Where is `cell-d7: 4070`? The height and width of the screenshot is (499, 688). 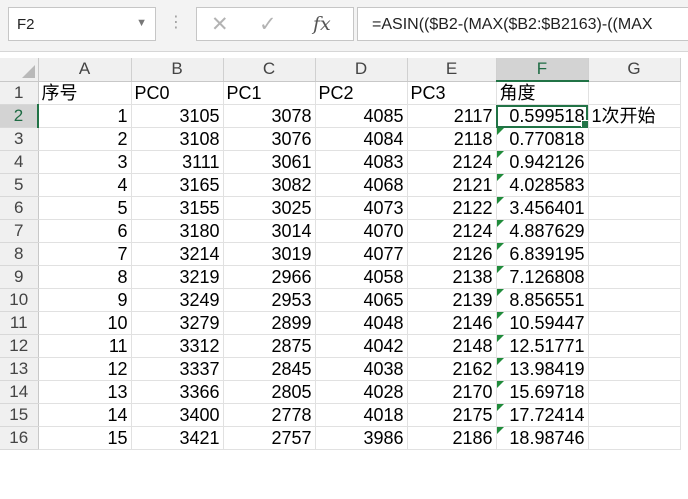
cell-d7: 4070 is located at coordinates (361, 231).